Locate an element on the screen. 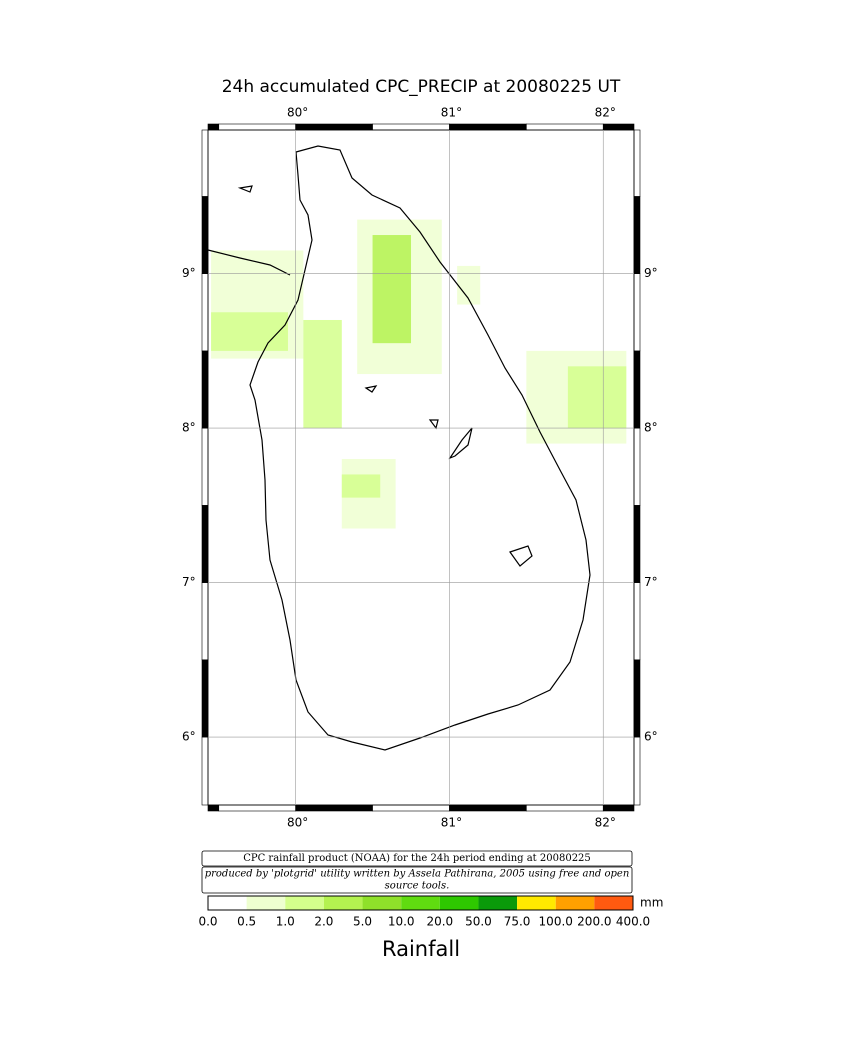 The height and width of the screenshot is (1063, 842). credit-box is located at coordinates (417, 880).